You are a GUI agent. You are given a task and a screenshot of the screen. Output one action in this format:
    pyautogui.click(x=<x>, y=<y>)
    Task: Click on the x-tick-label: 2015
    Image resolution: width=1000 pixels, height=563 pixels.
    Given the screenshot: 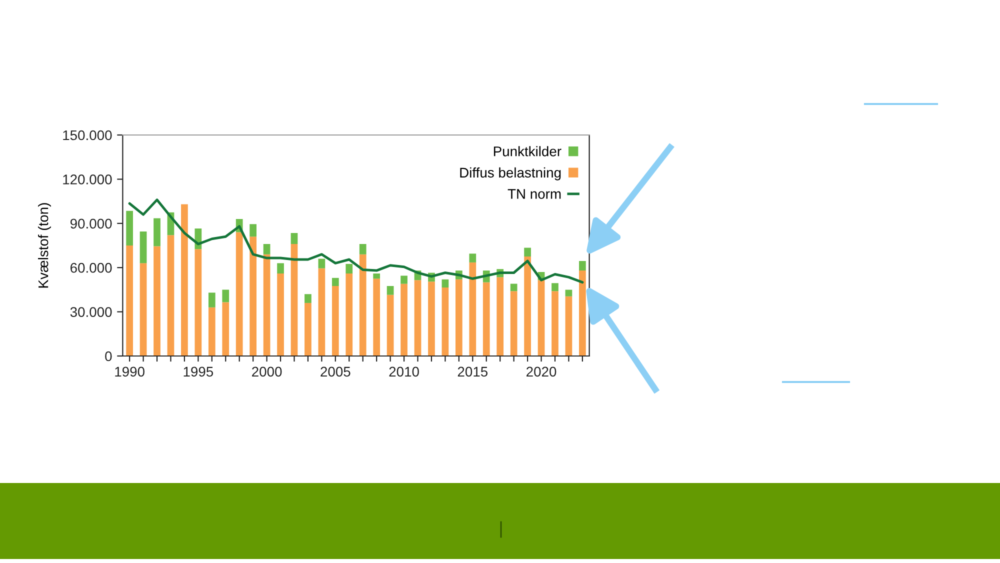 What is the action you would take?
    pyautogui.click(x=473, y=371)
    